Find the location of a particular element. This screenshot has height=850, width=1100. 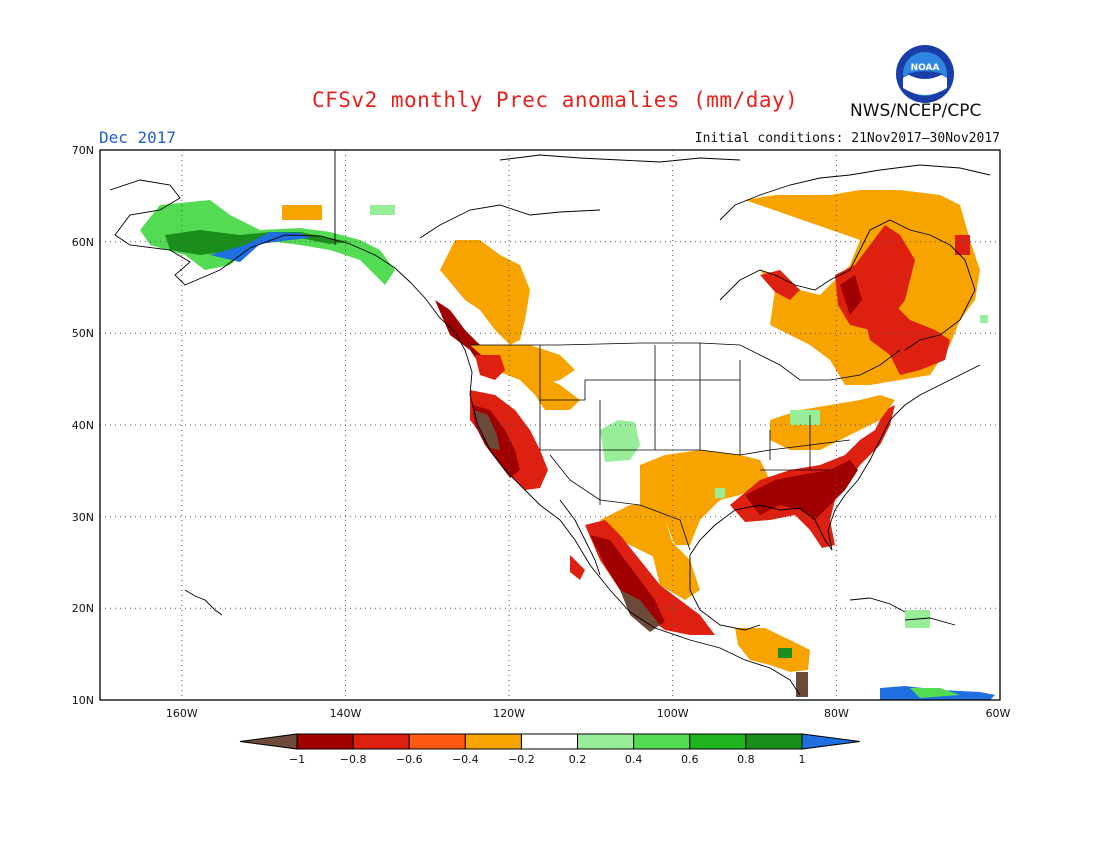

colorbar-tick-label: 0.4 is located at coordinates (634, 759).